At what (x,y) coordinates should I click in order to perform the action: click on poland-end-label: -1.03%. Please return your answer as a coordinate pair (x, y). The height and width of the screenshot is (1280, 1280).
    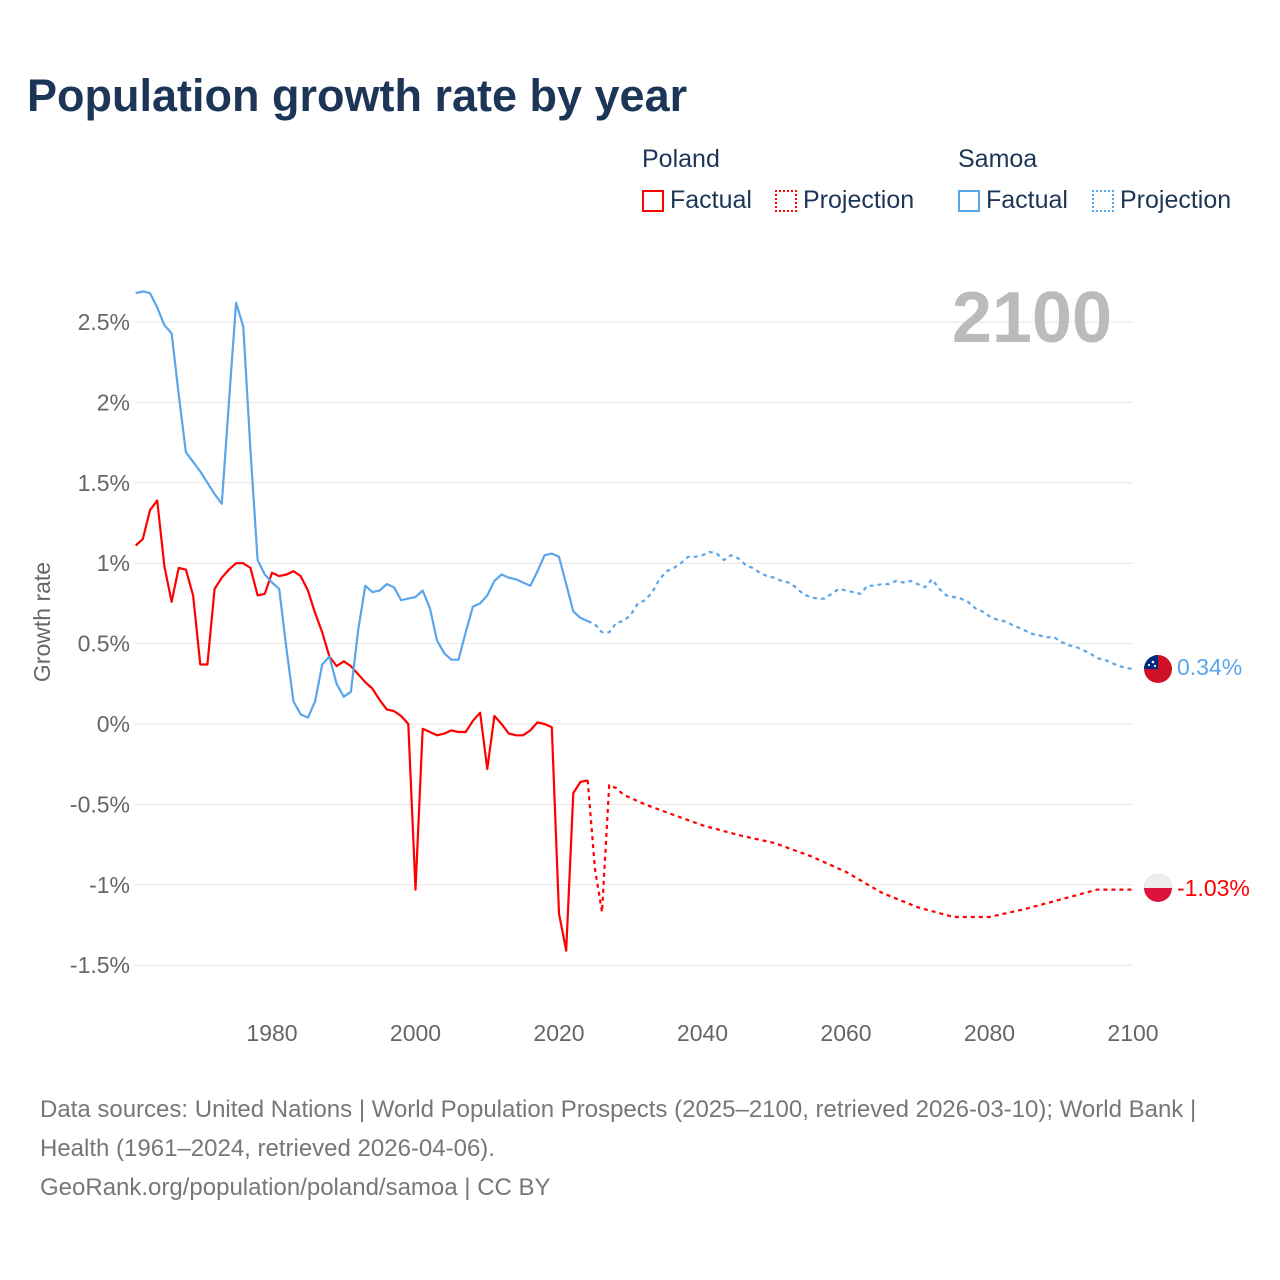
    Looking at the image, I should click on (1213, 888).